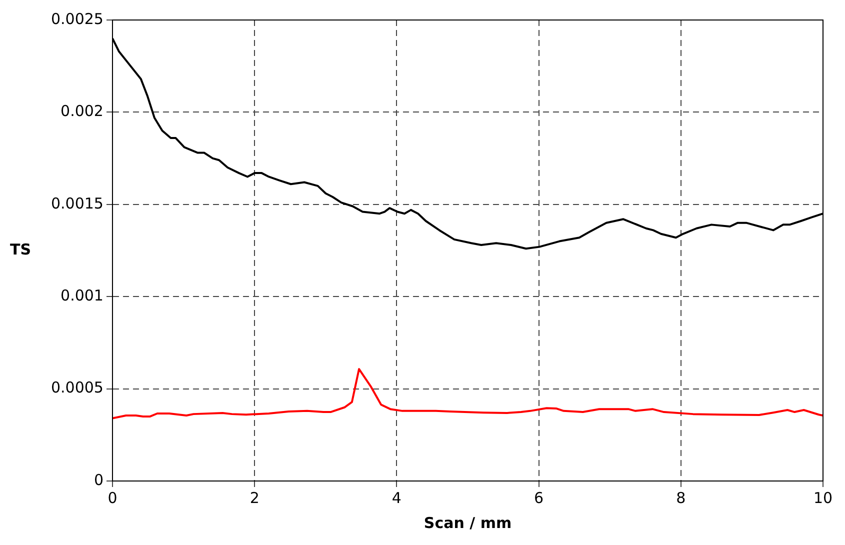  I want to click on y-tick-label: 0.001, so click(82, 295).